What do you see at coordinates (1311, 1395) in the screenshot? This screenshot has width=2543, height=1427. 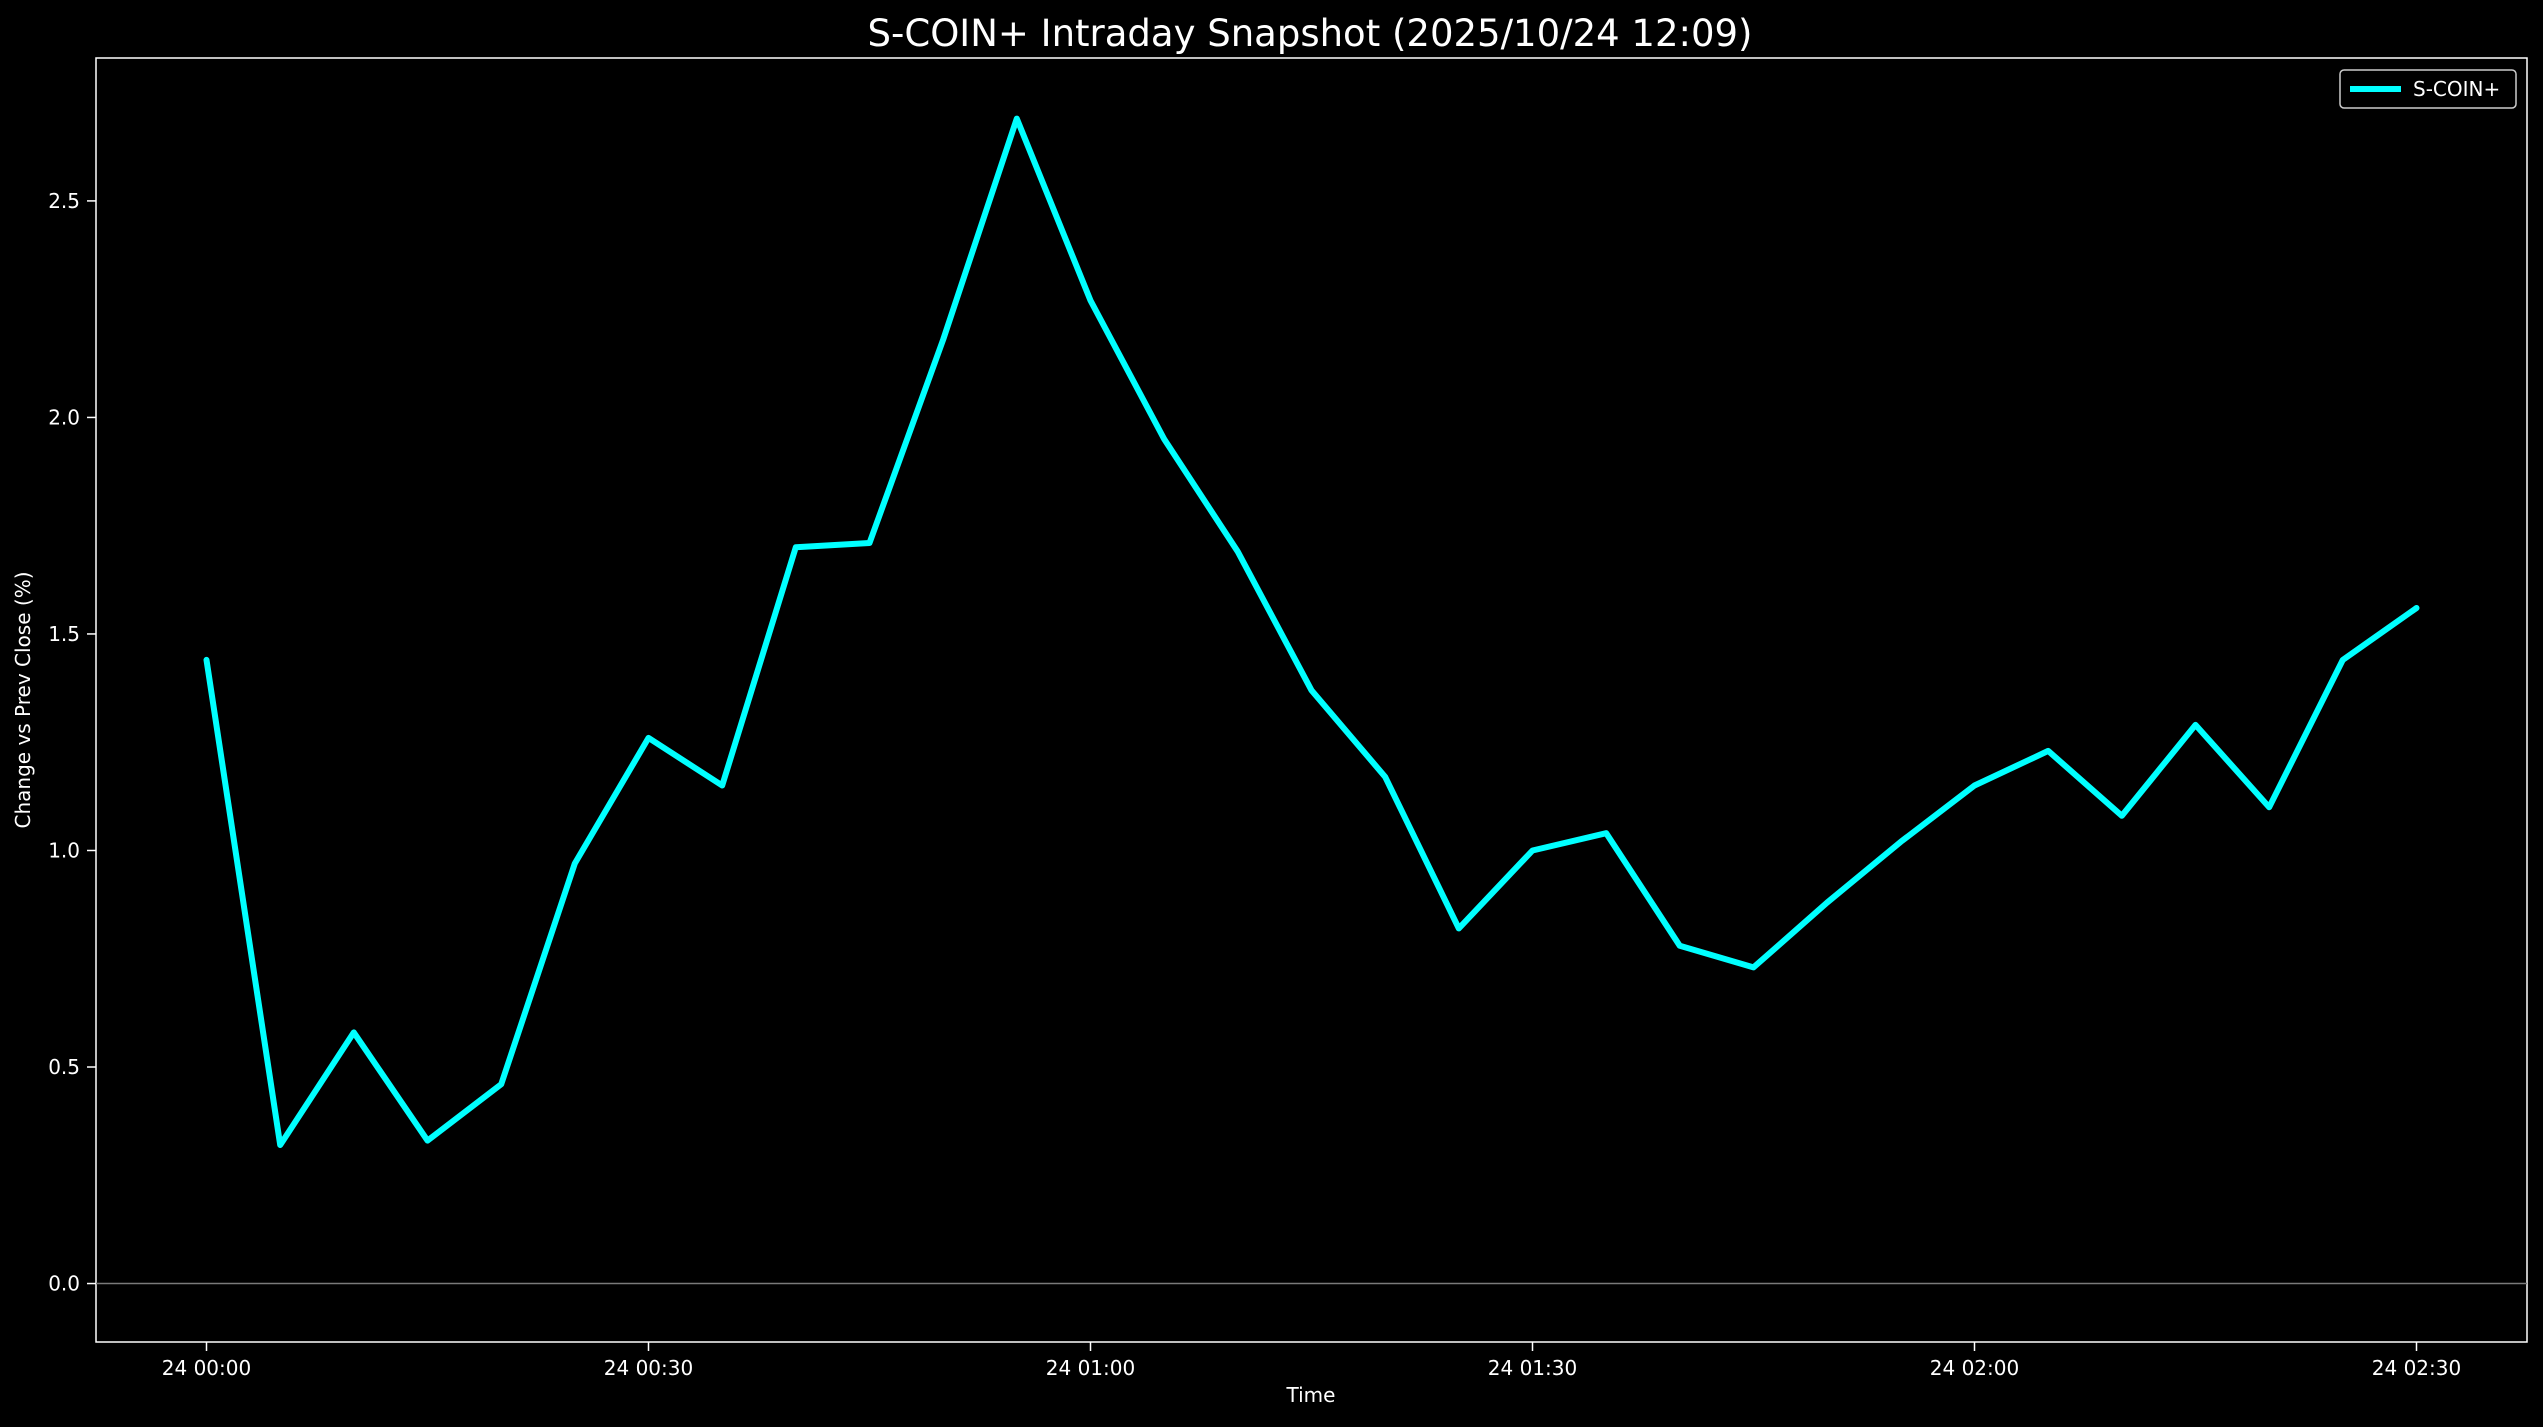 I see `x-axis-label: Time` at bounding box center [1311, 1395].